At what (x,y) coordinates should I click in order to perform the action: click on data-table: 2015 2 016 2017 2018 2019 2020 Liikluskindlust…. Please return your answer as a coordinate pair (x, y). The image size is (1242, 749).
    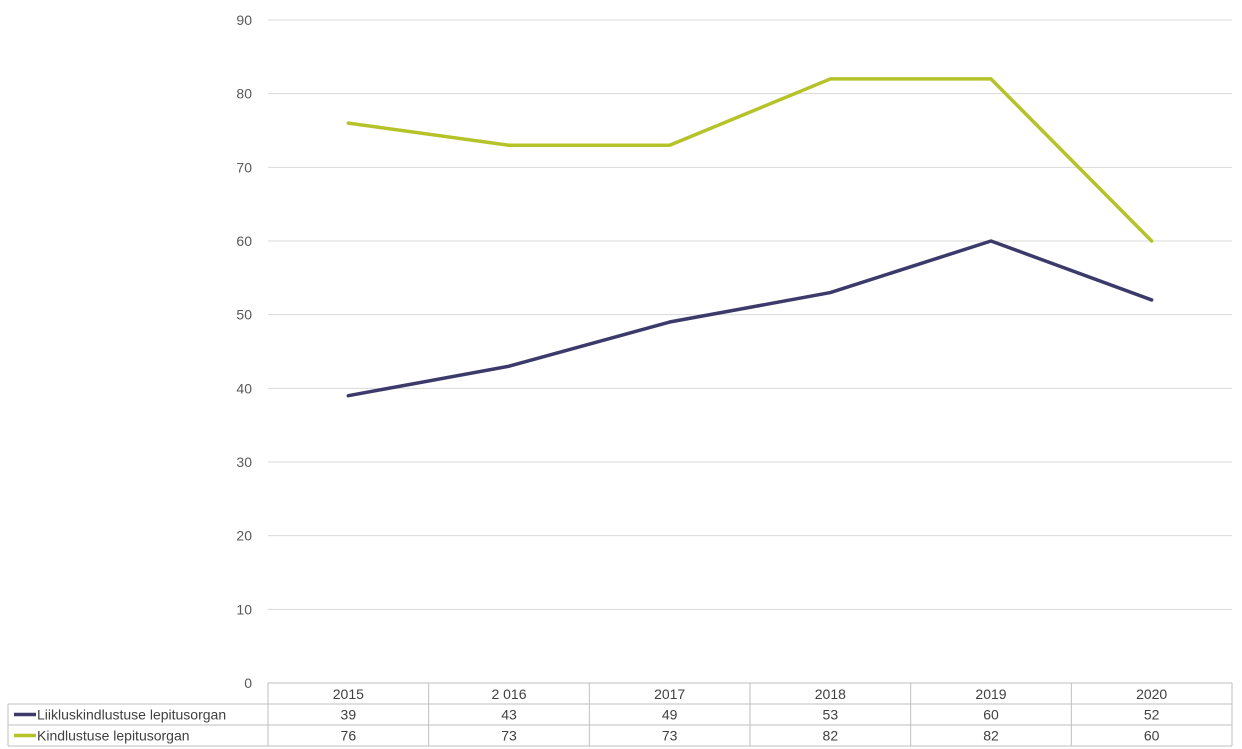
    Looking at the image, I should click on (620, 714).